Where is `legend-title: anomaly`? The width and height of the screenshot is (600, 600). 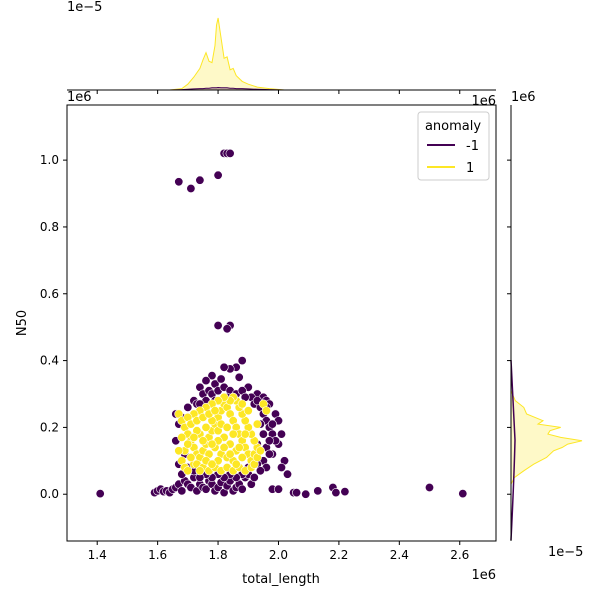 legend-title: anomaly is located at coordinates (453, 126).